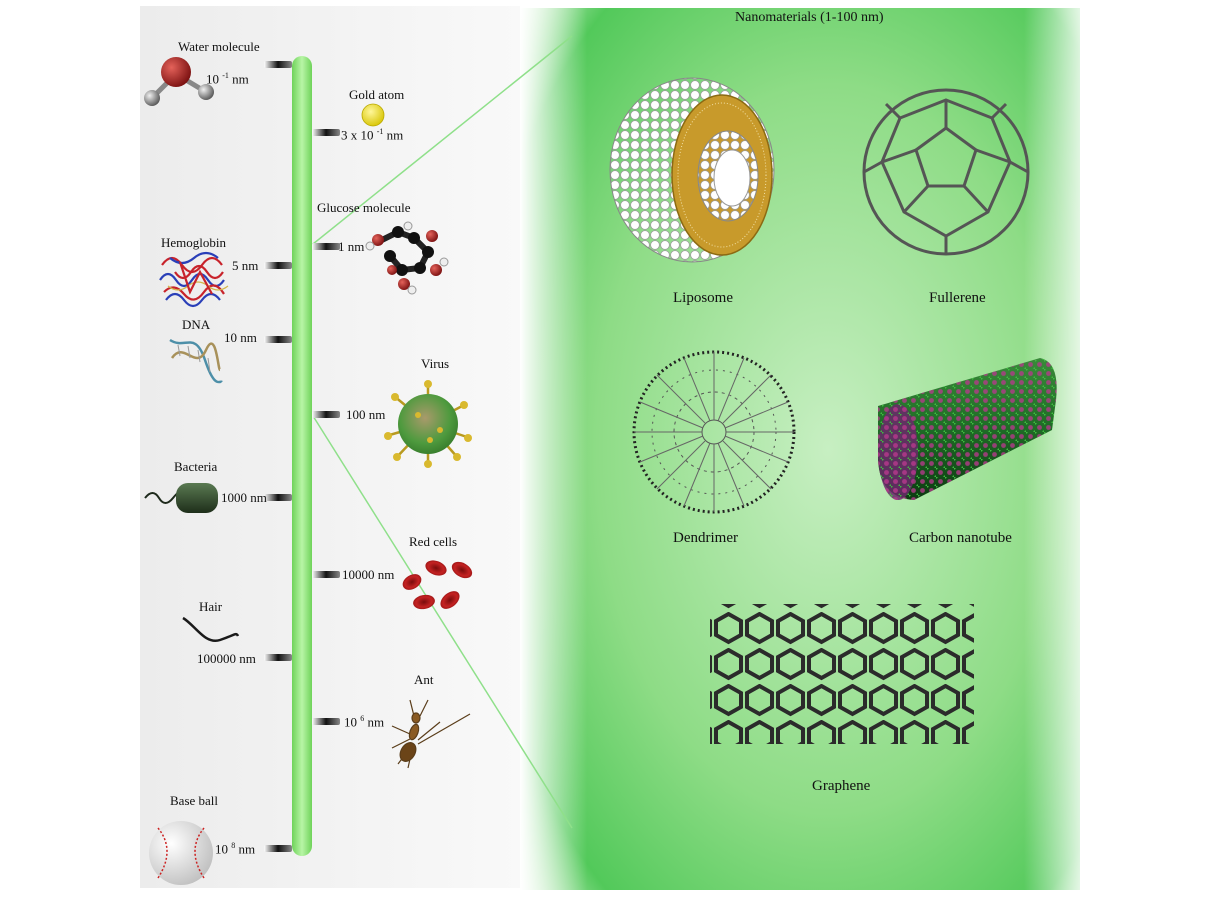 The height and width of the screenshot is (897, 1225). What do you see at coordinates (326, 246) in the screenshot?
I see `tick-glucose` at bounding box center [326, 246].